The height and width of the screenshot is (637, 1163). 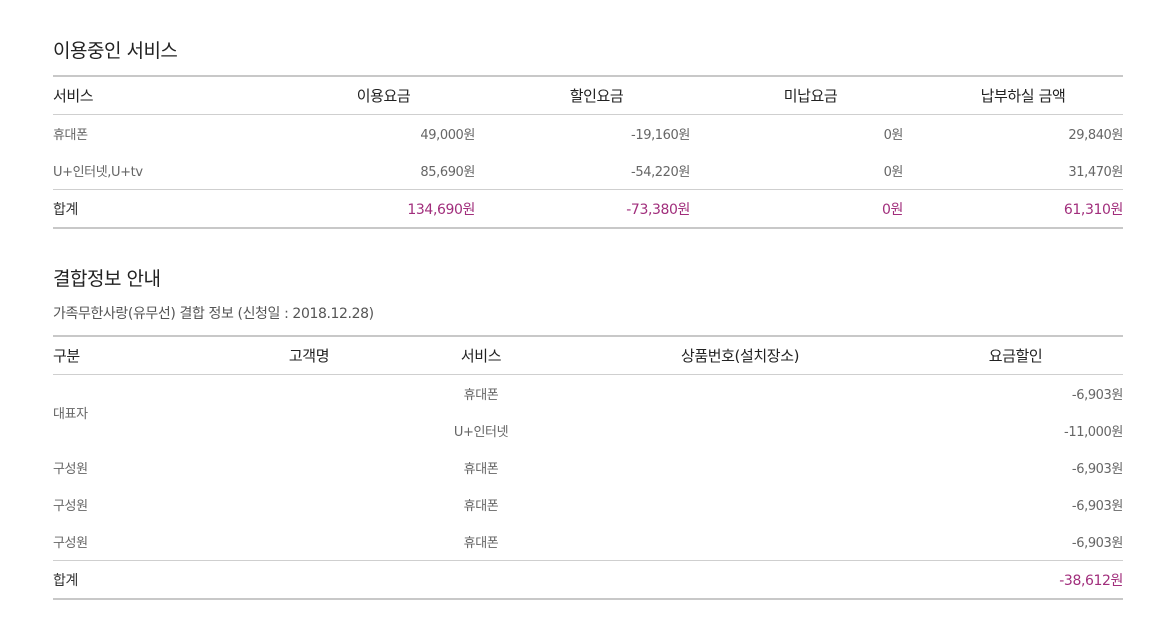 I want to click on header-discount: 할인요금, so click(x=582, y=95).